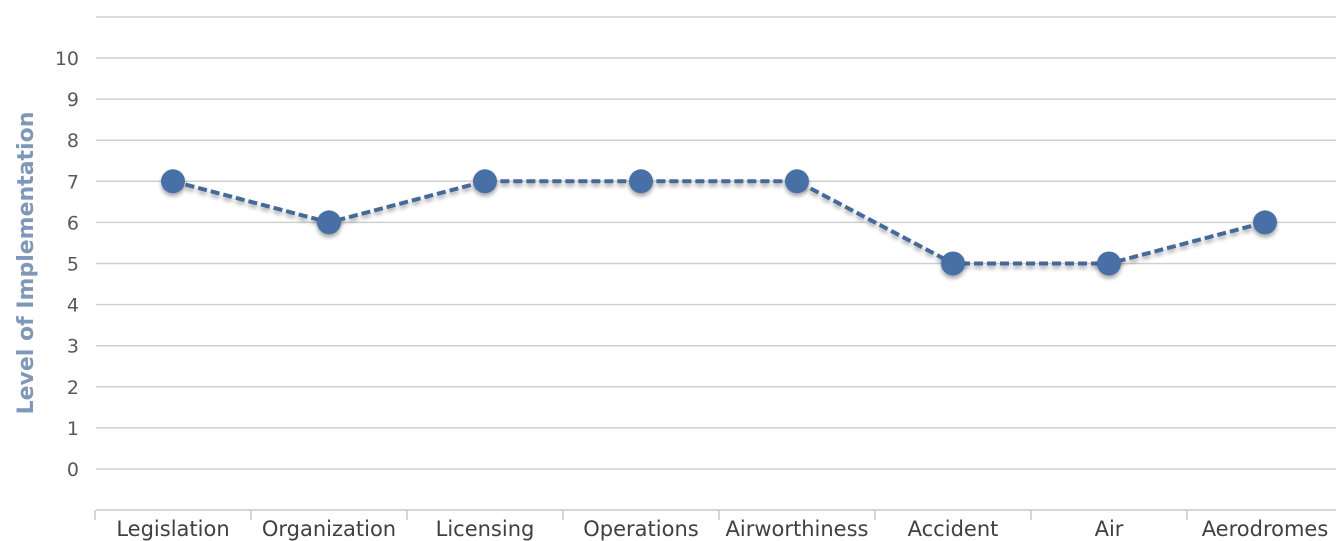 This screenshot has width=1336, height=541. Describe the element at coordinates (1109, 529) in the screenshot. I see `x-category-label: Air` at that location.